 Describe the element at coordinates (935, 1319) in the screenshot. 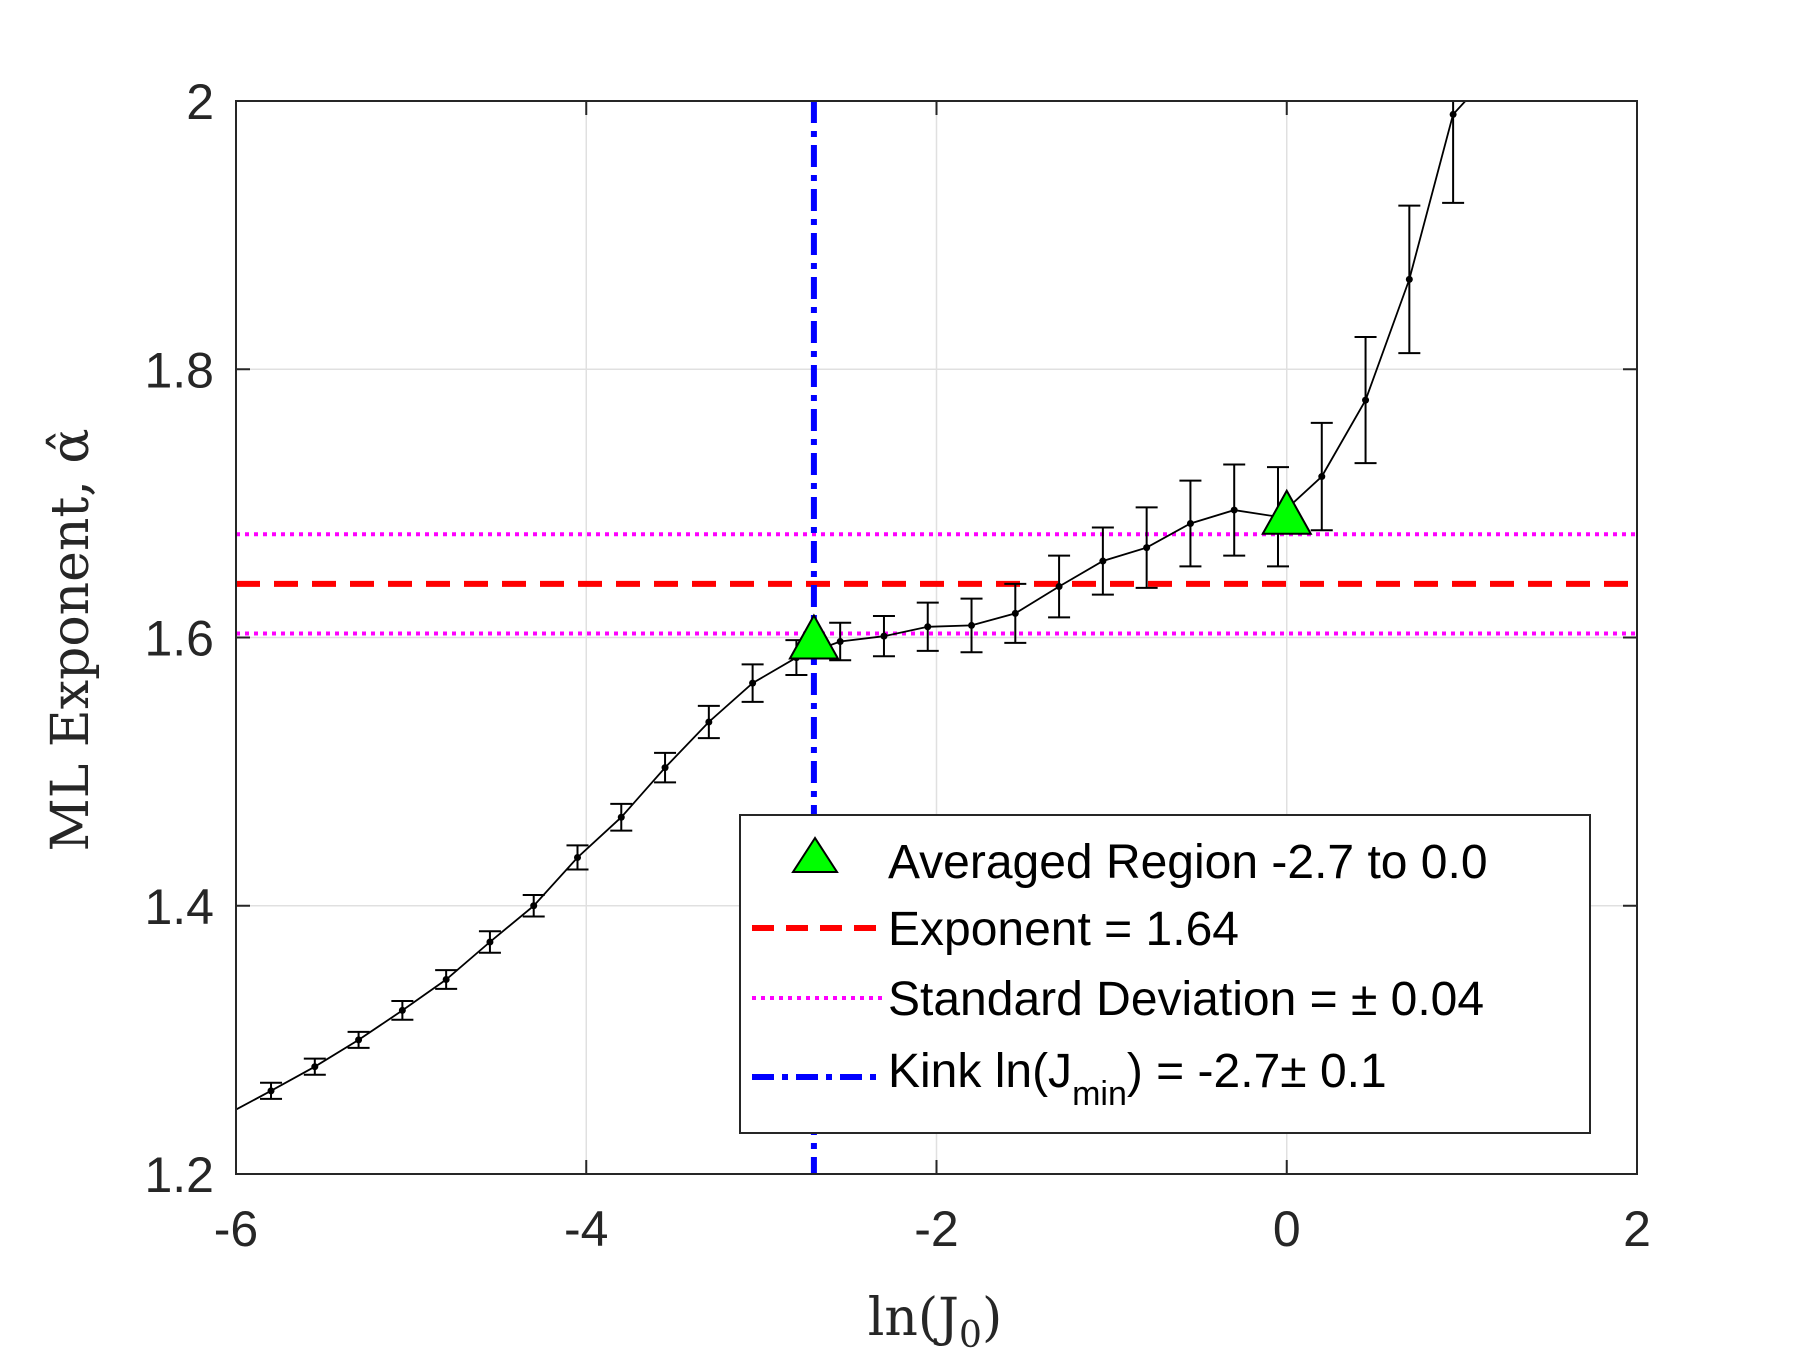

I see `x-axis-title: ln(J0)` at that location.